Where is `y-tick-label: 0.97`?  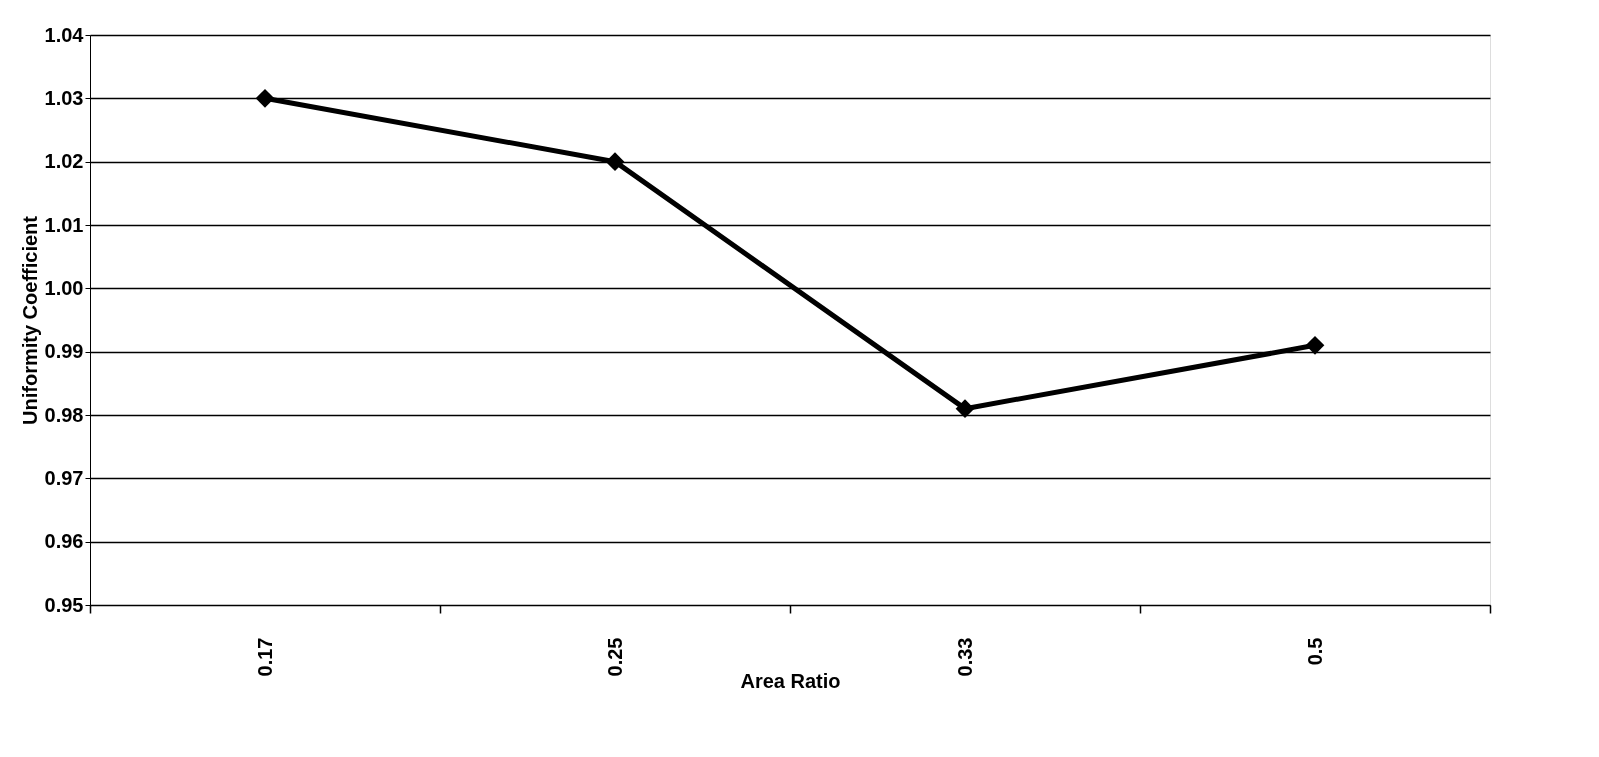
y-tick-label: 0.97 is located at coordinates (64, 477).